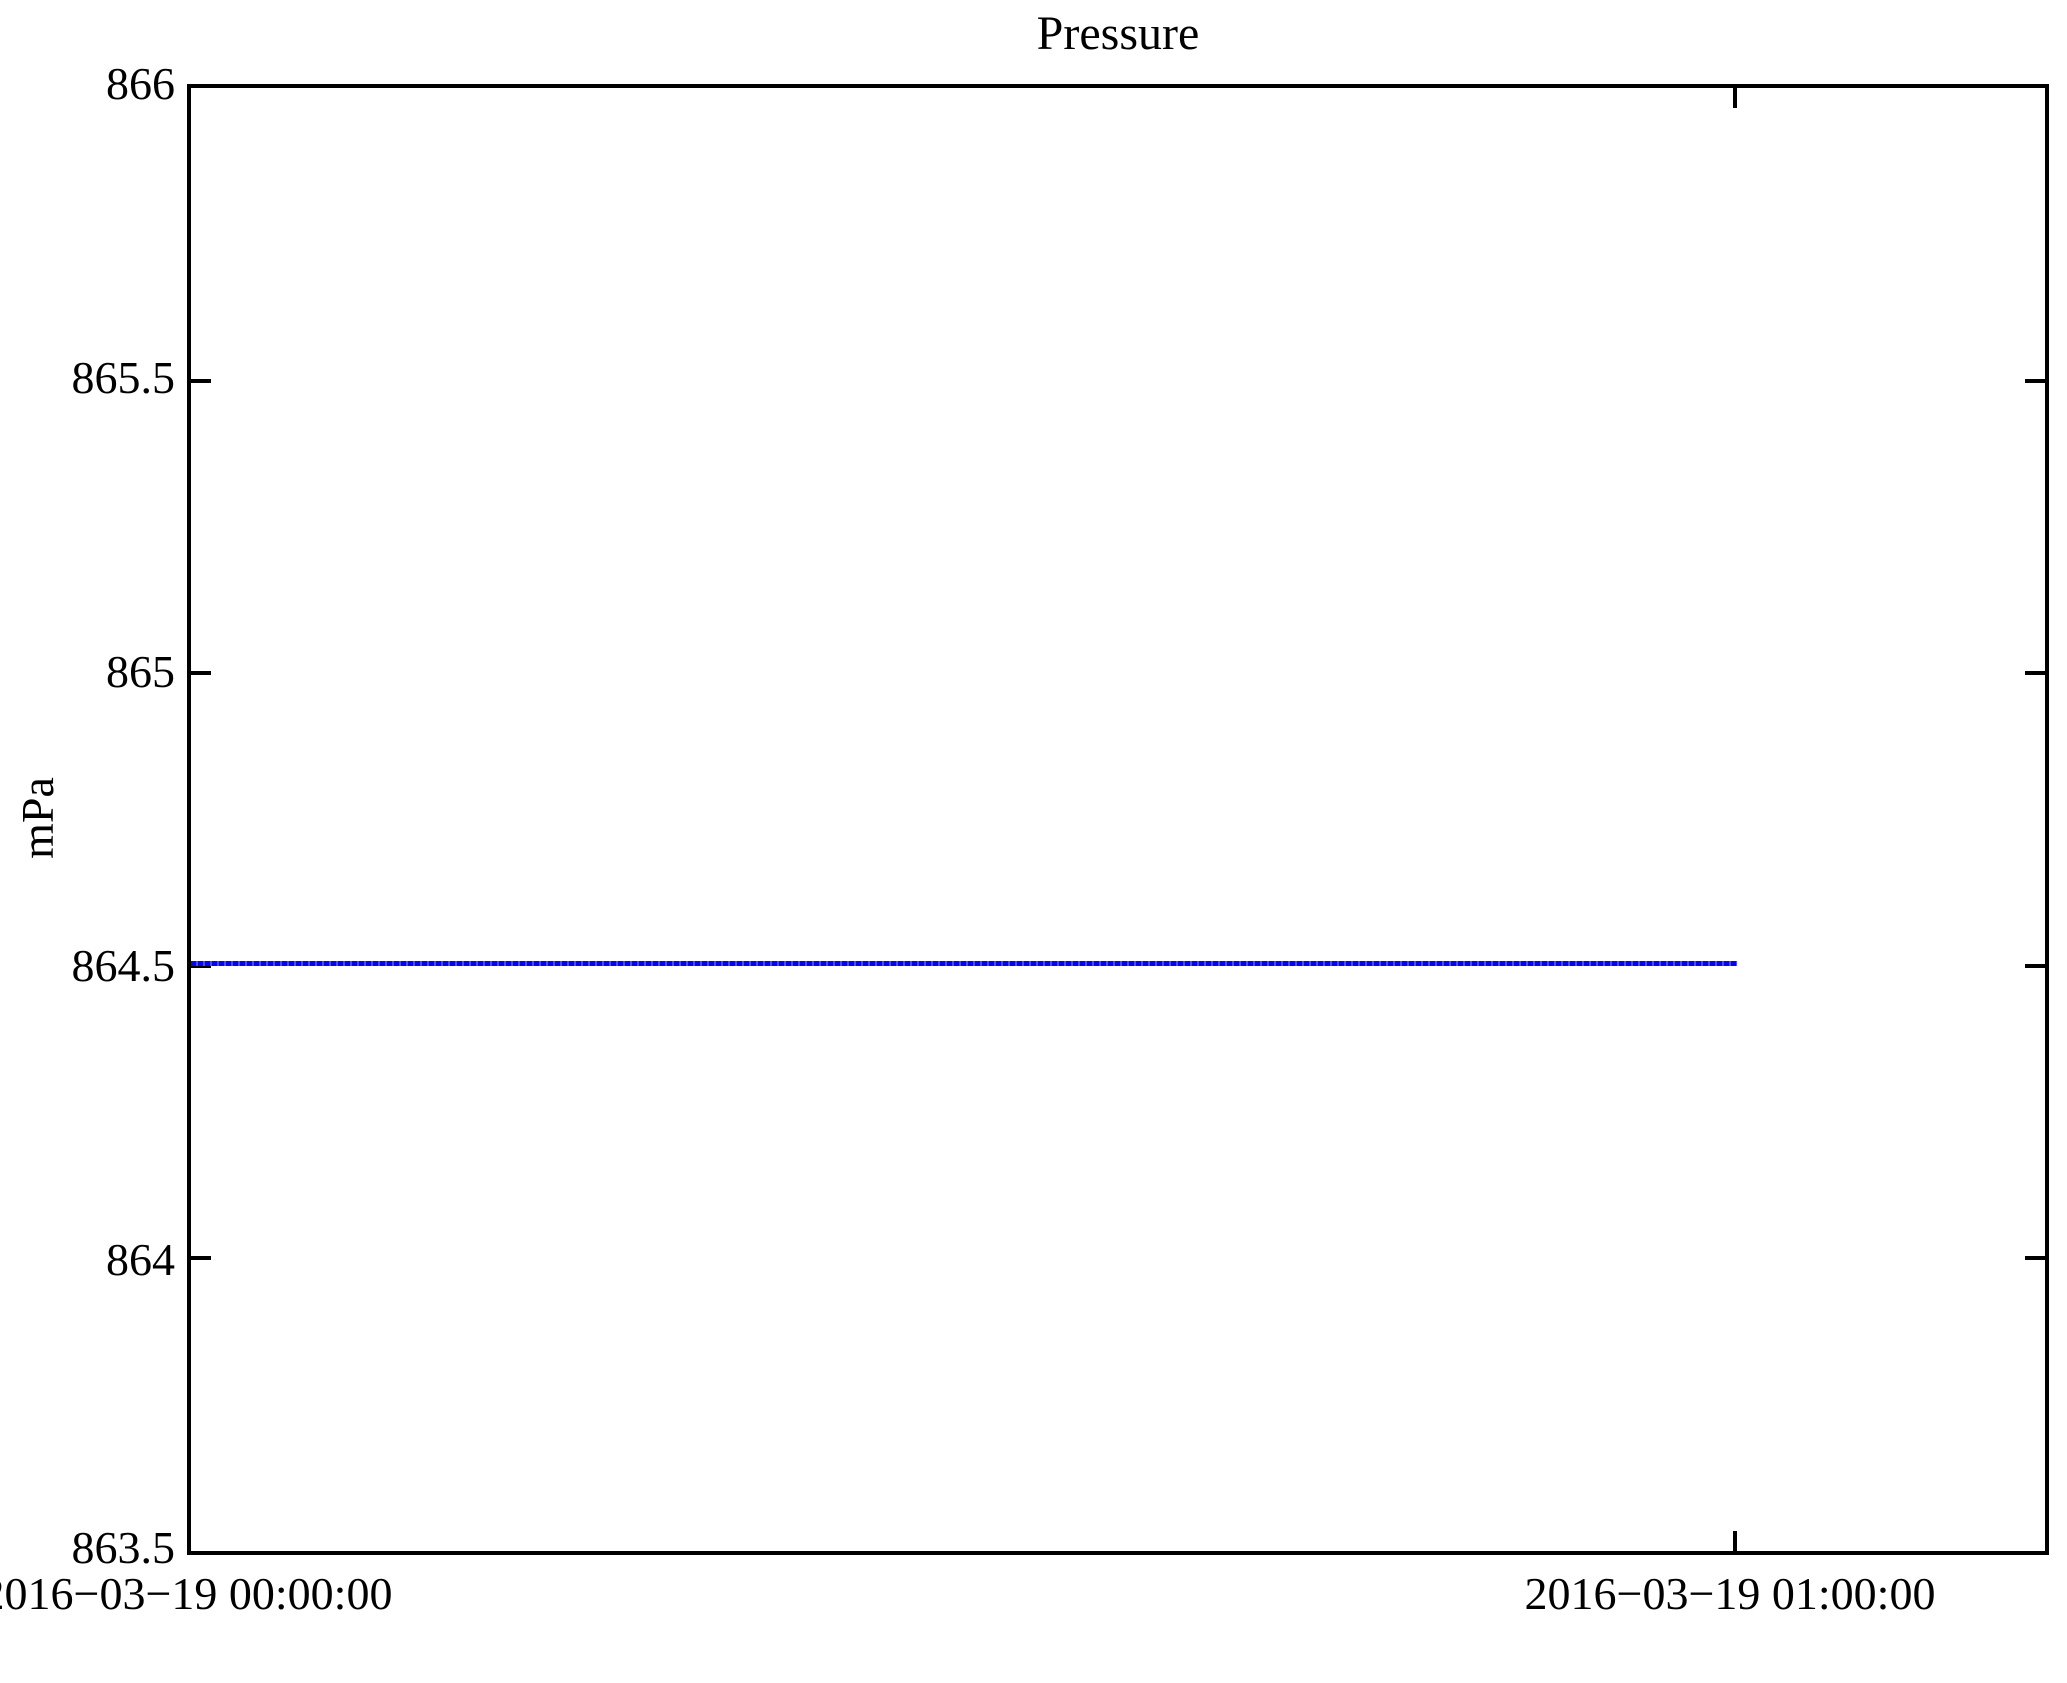 This screenshot has height=1683, width=2067. I want to click on x-tick-label-start: 2016−03−19 00:00:00, so click(196, 1593).